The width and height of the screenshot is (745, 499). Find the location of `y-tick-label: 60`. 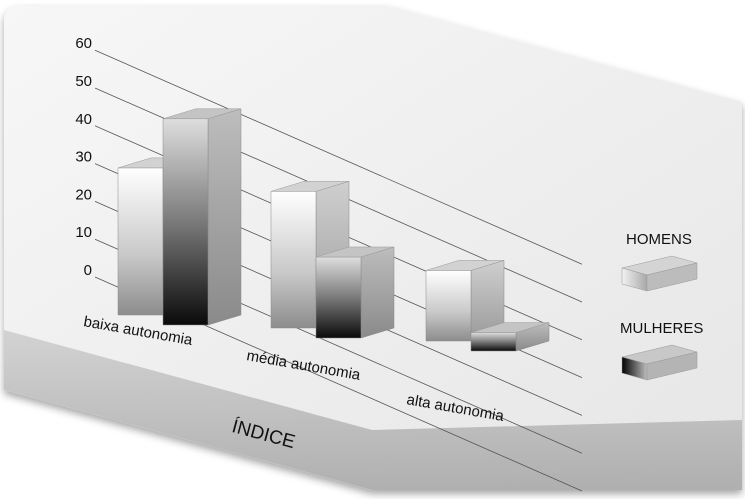

y-tick-label: 60 is located at coordinates (83, 43).